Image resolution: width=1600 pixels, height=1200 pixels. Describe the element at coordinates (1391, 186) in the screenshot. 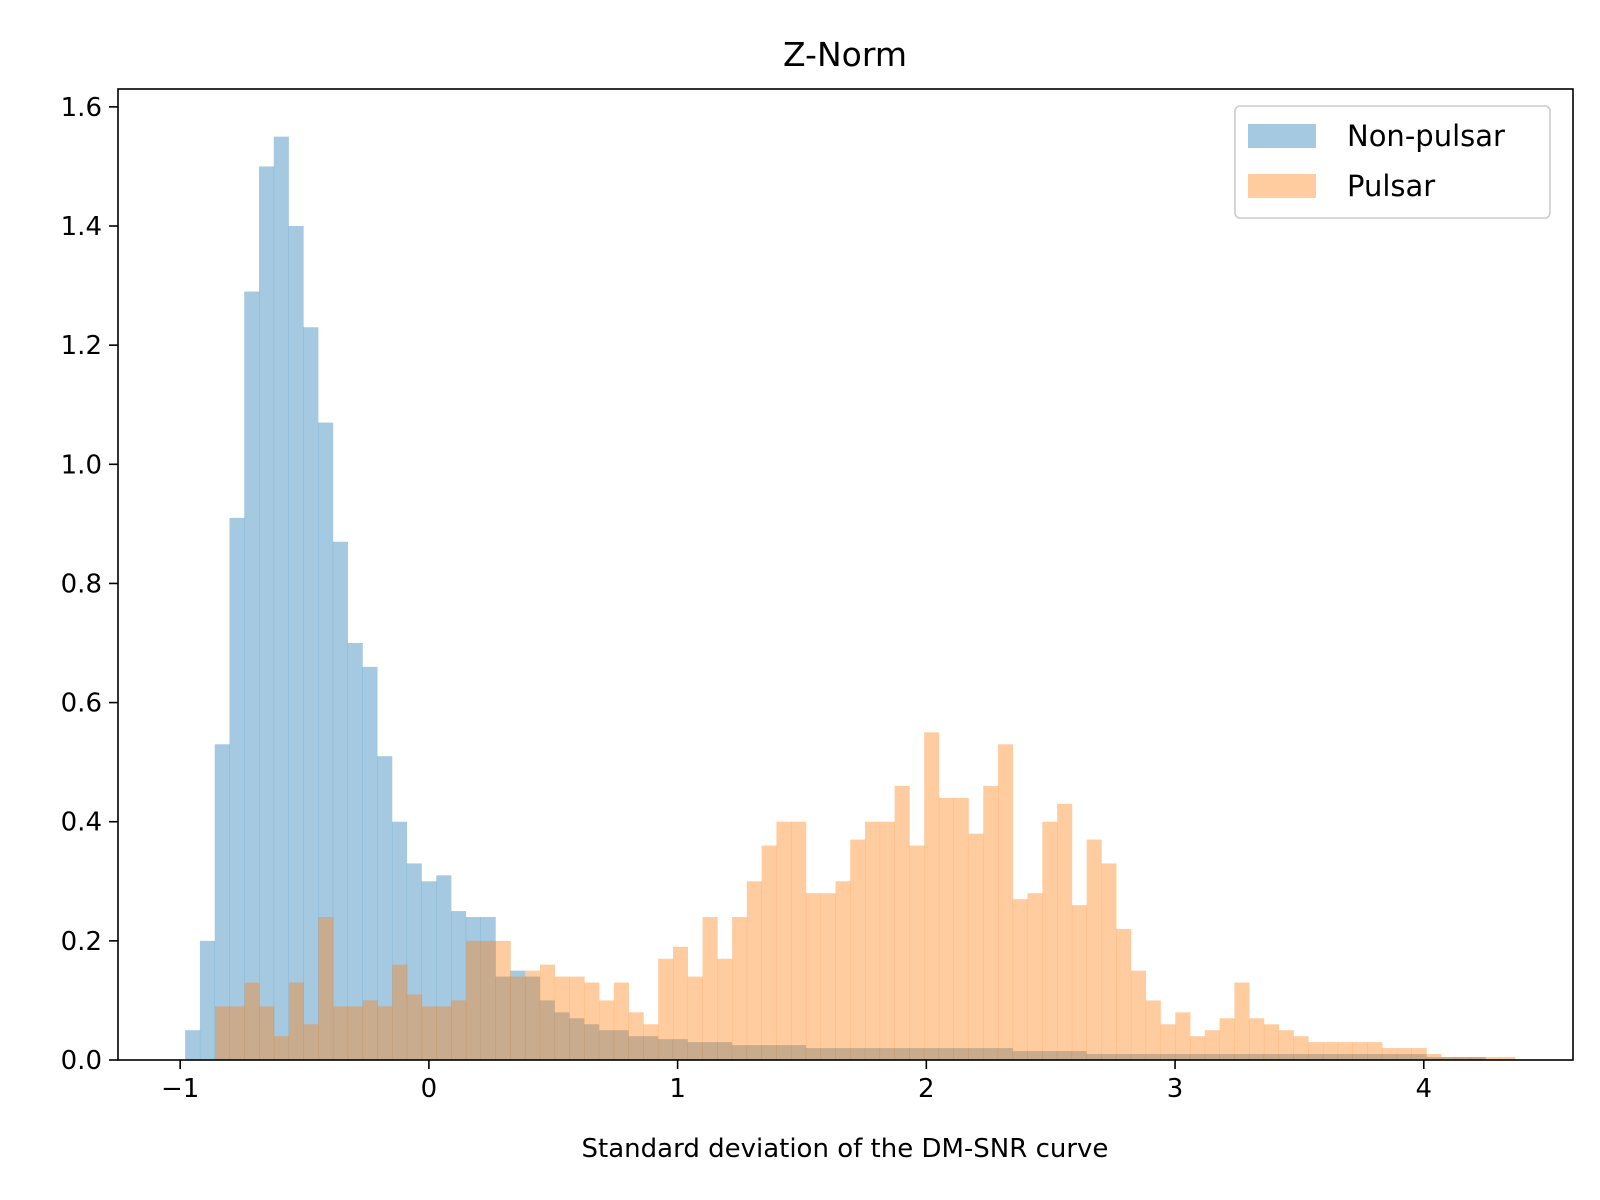

I see `legend-label-pulsar: Pulsar` at that location.